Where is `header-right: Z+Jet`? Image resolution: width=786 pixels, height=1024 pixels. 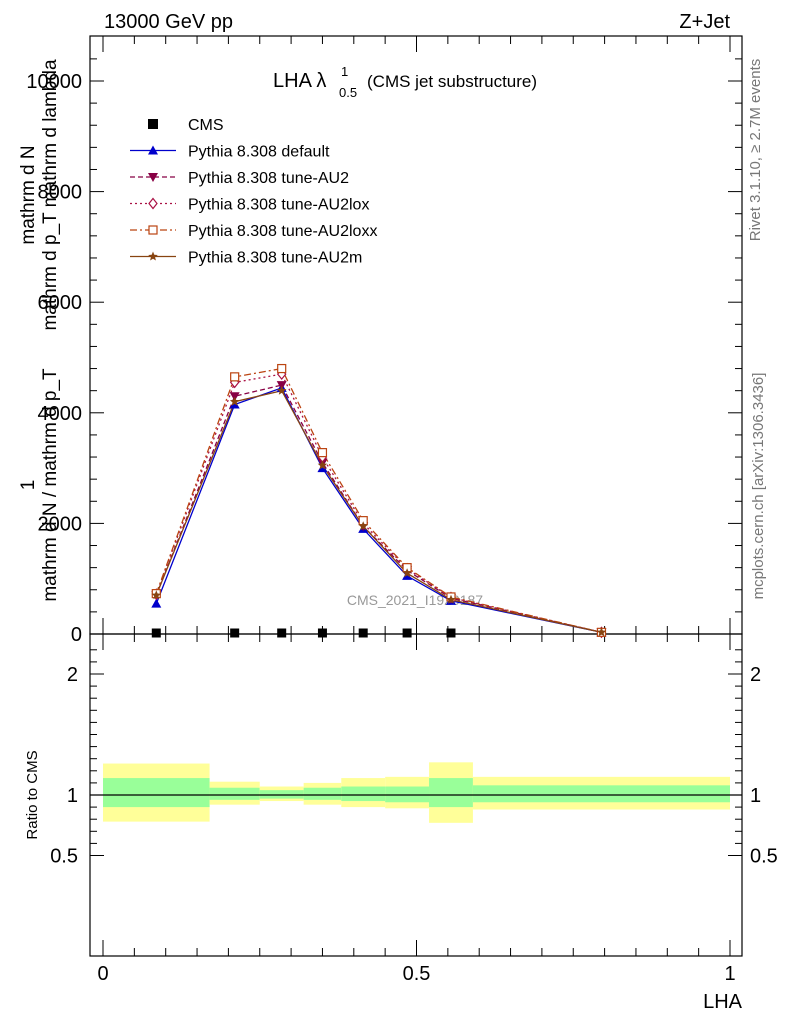 header-right: Z+Jet is located at coordinates (704, 22).